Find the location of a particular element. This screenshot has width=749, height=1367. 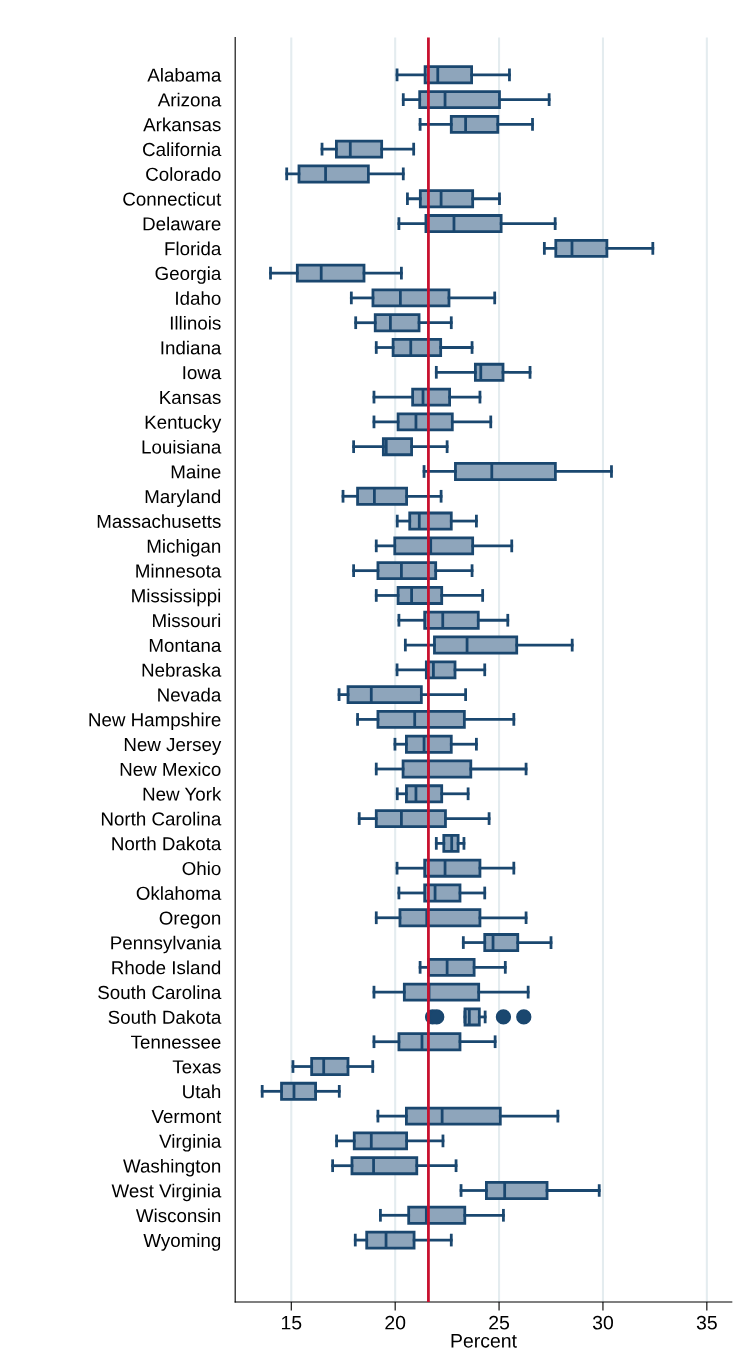

y-tick-label: Maryland is located at coordinates (183, 498).